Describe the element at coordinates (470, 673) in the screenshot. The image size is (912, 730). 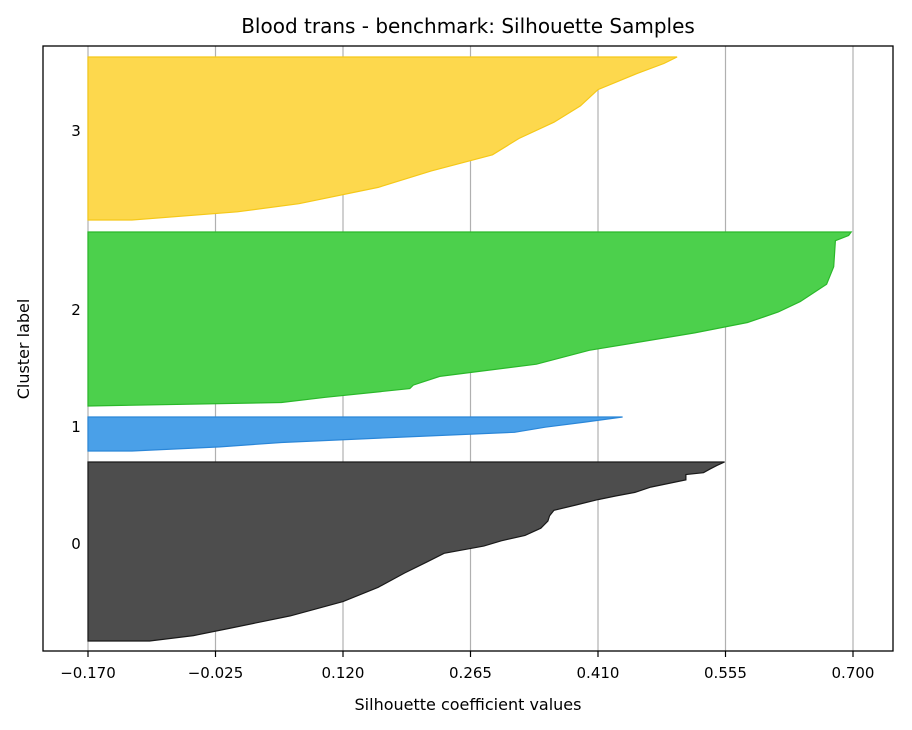
I see `x-tick-label: 0.265` at that location.